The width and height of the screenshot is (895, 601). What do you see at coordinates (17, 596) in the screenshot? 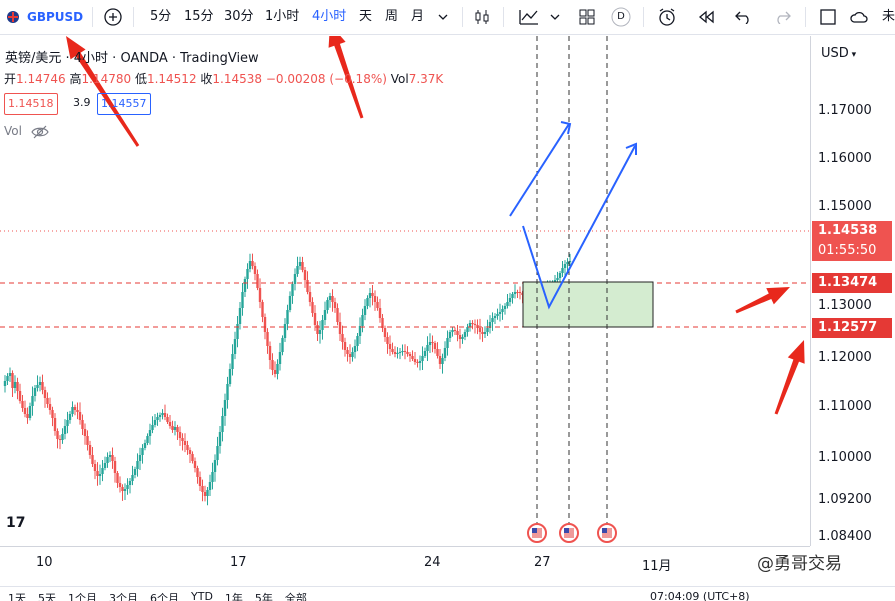
I see `range-1d-button: 1天` at bounding box center [17, 596].